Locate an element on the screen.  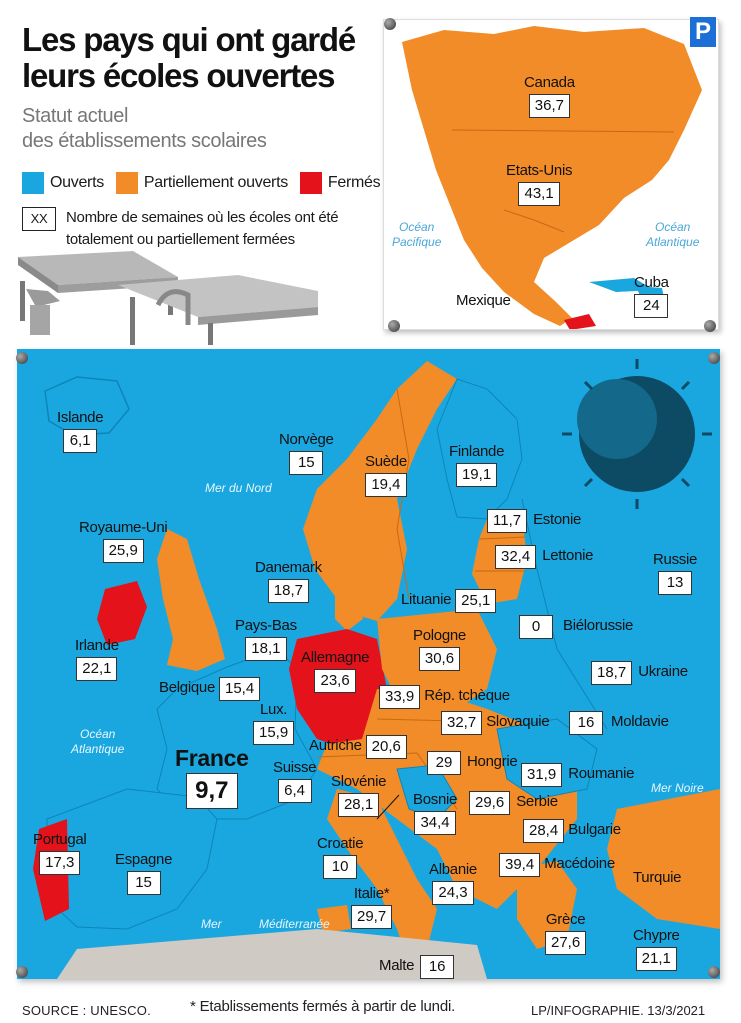
sea-label: Mer du Nord is located at coordinates (238, 488).